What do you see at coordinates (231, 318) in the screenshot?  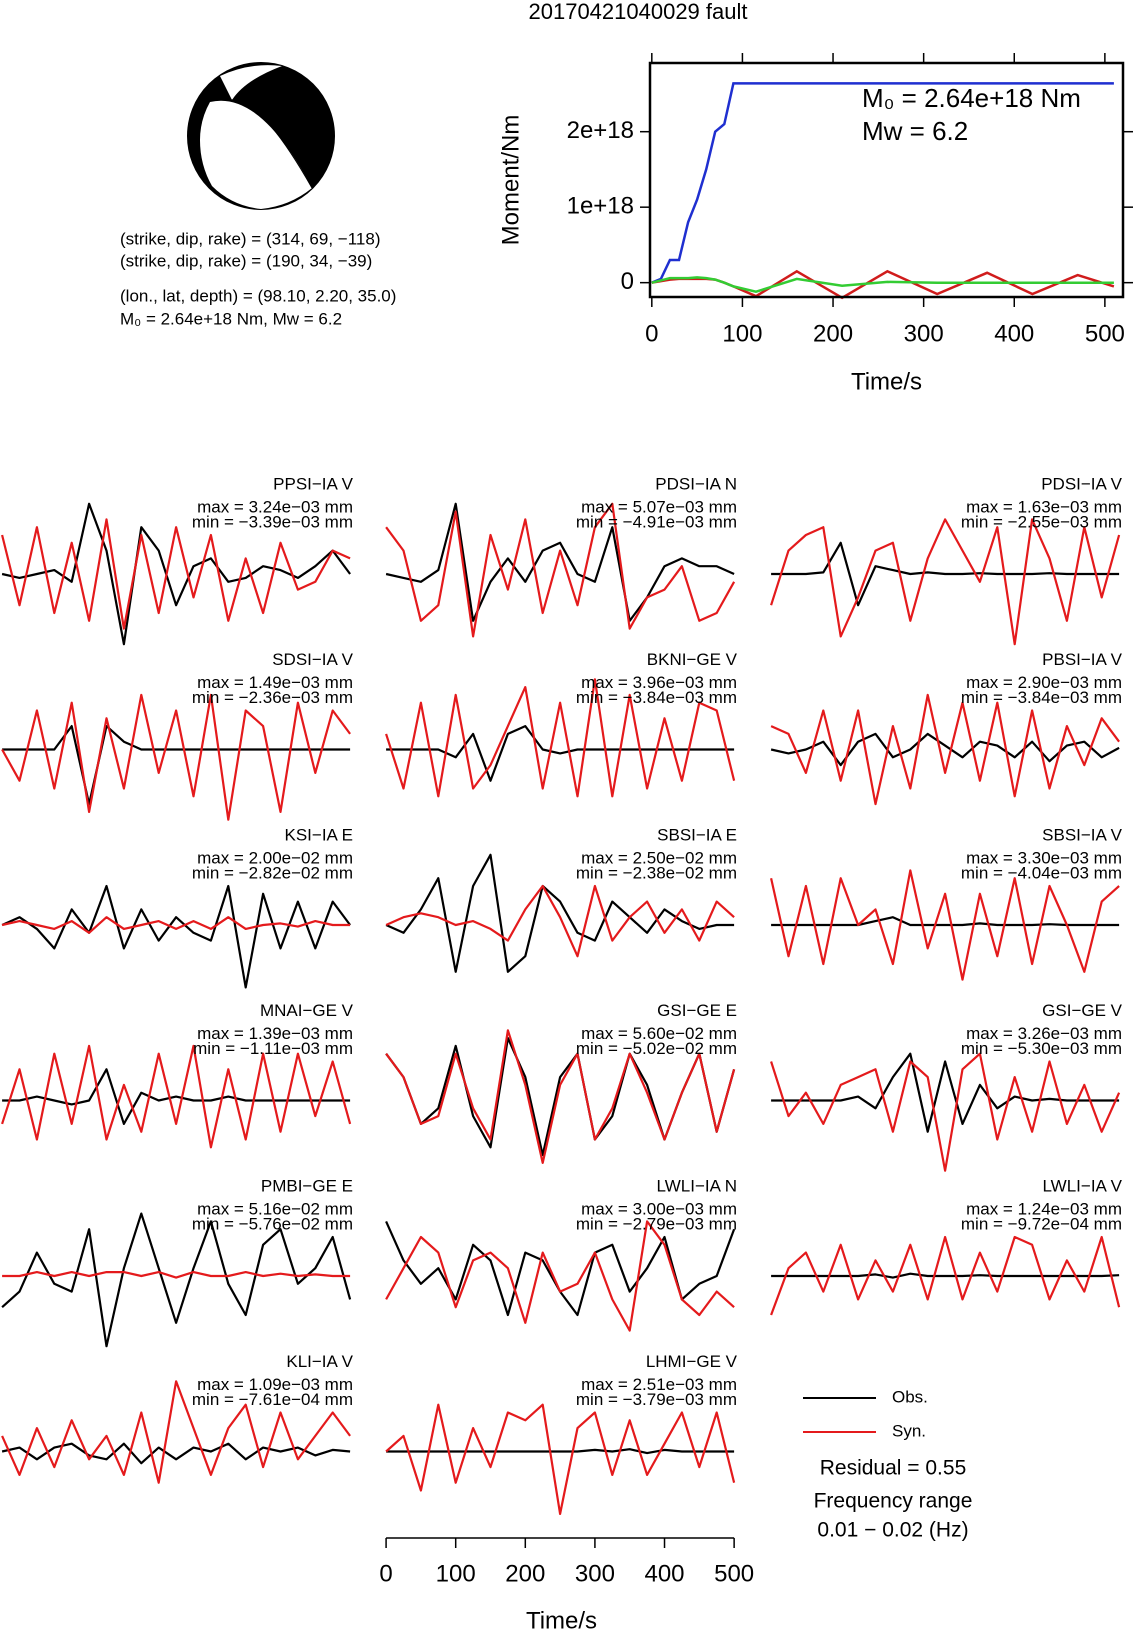 I see `source-param: M₀ = 2.64e+18 Nm, Mw = 6.2` at bounding box center [231, 318].